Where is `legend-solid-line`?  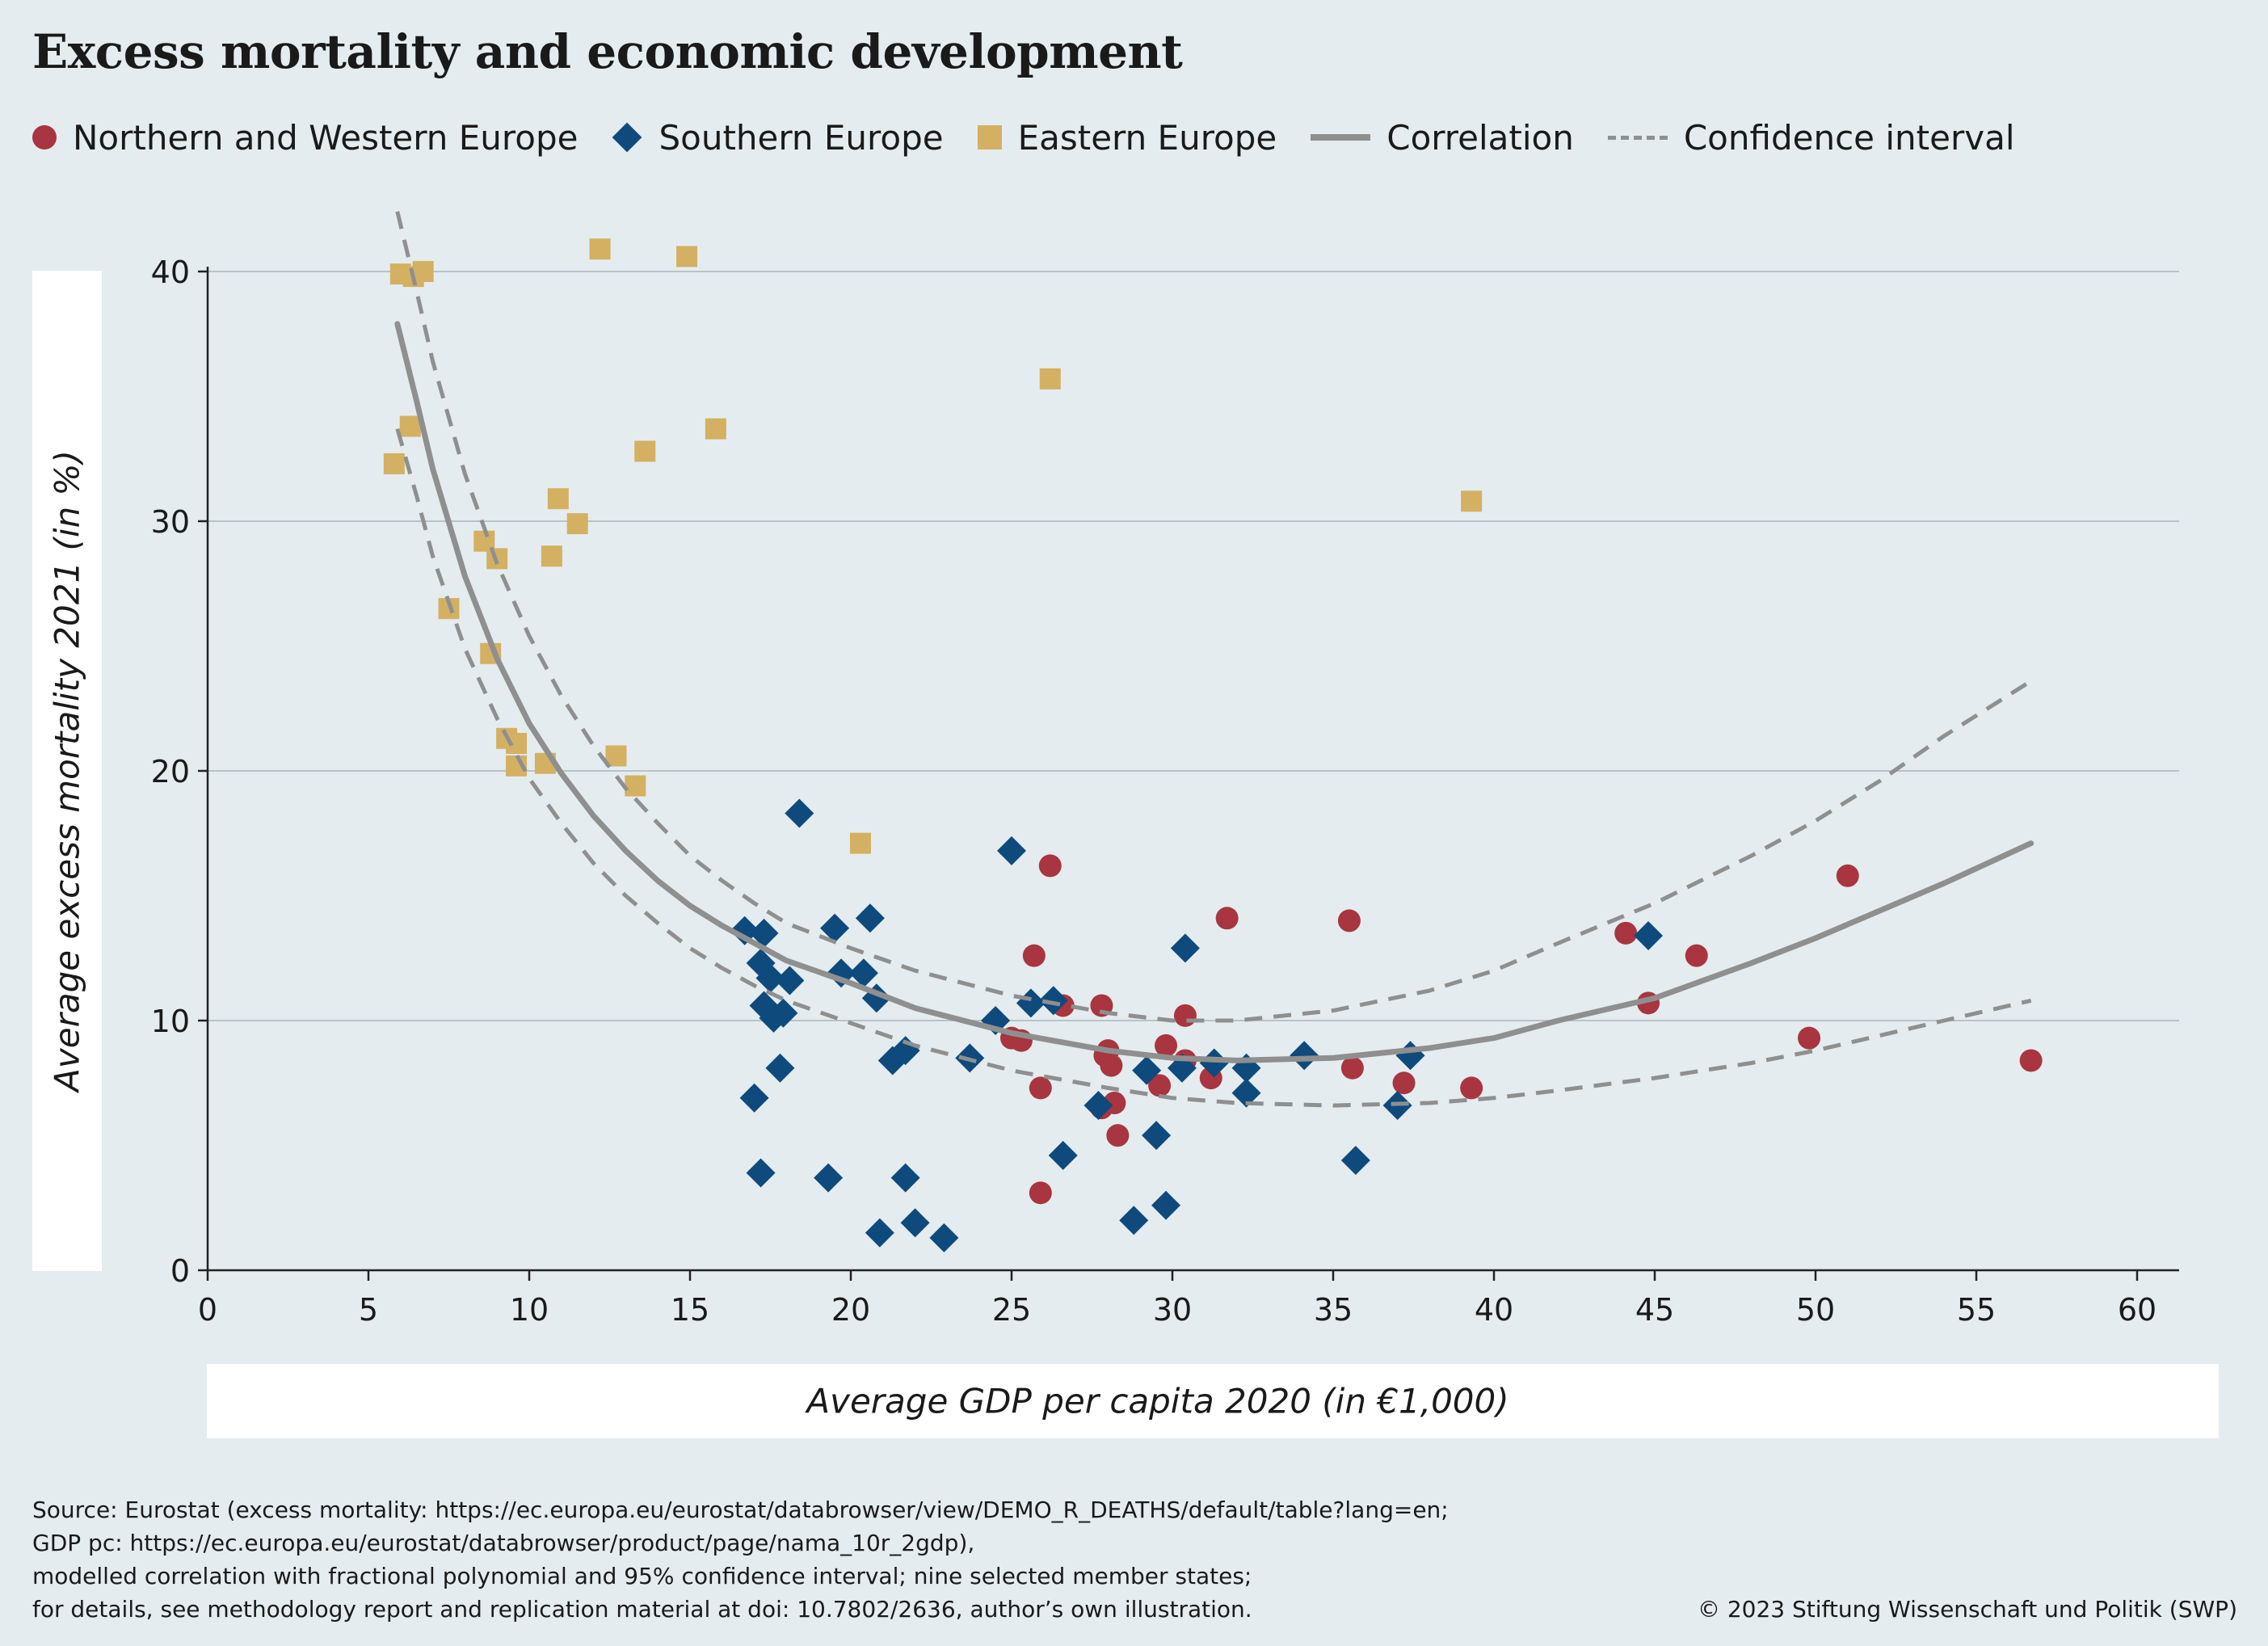
legend-solid-line is located at coordinates (1341, 137).